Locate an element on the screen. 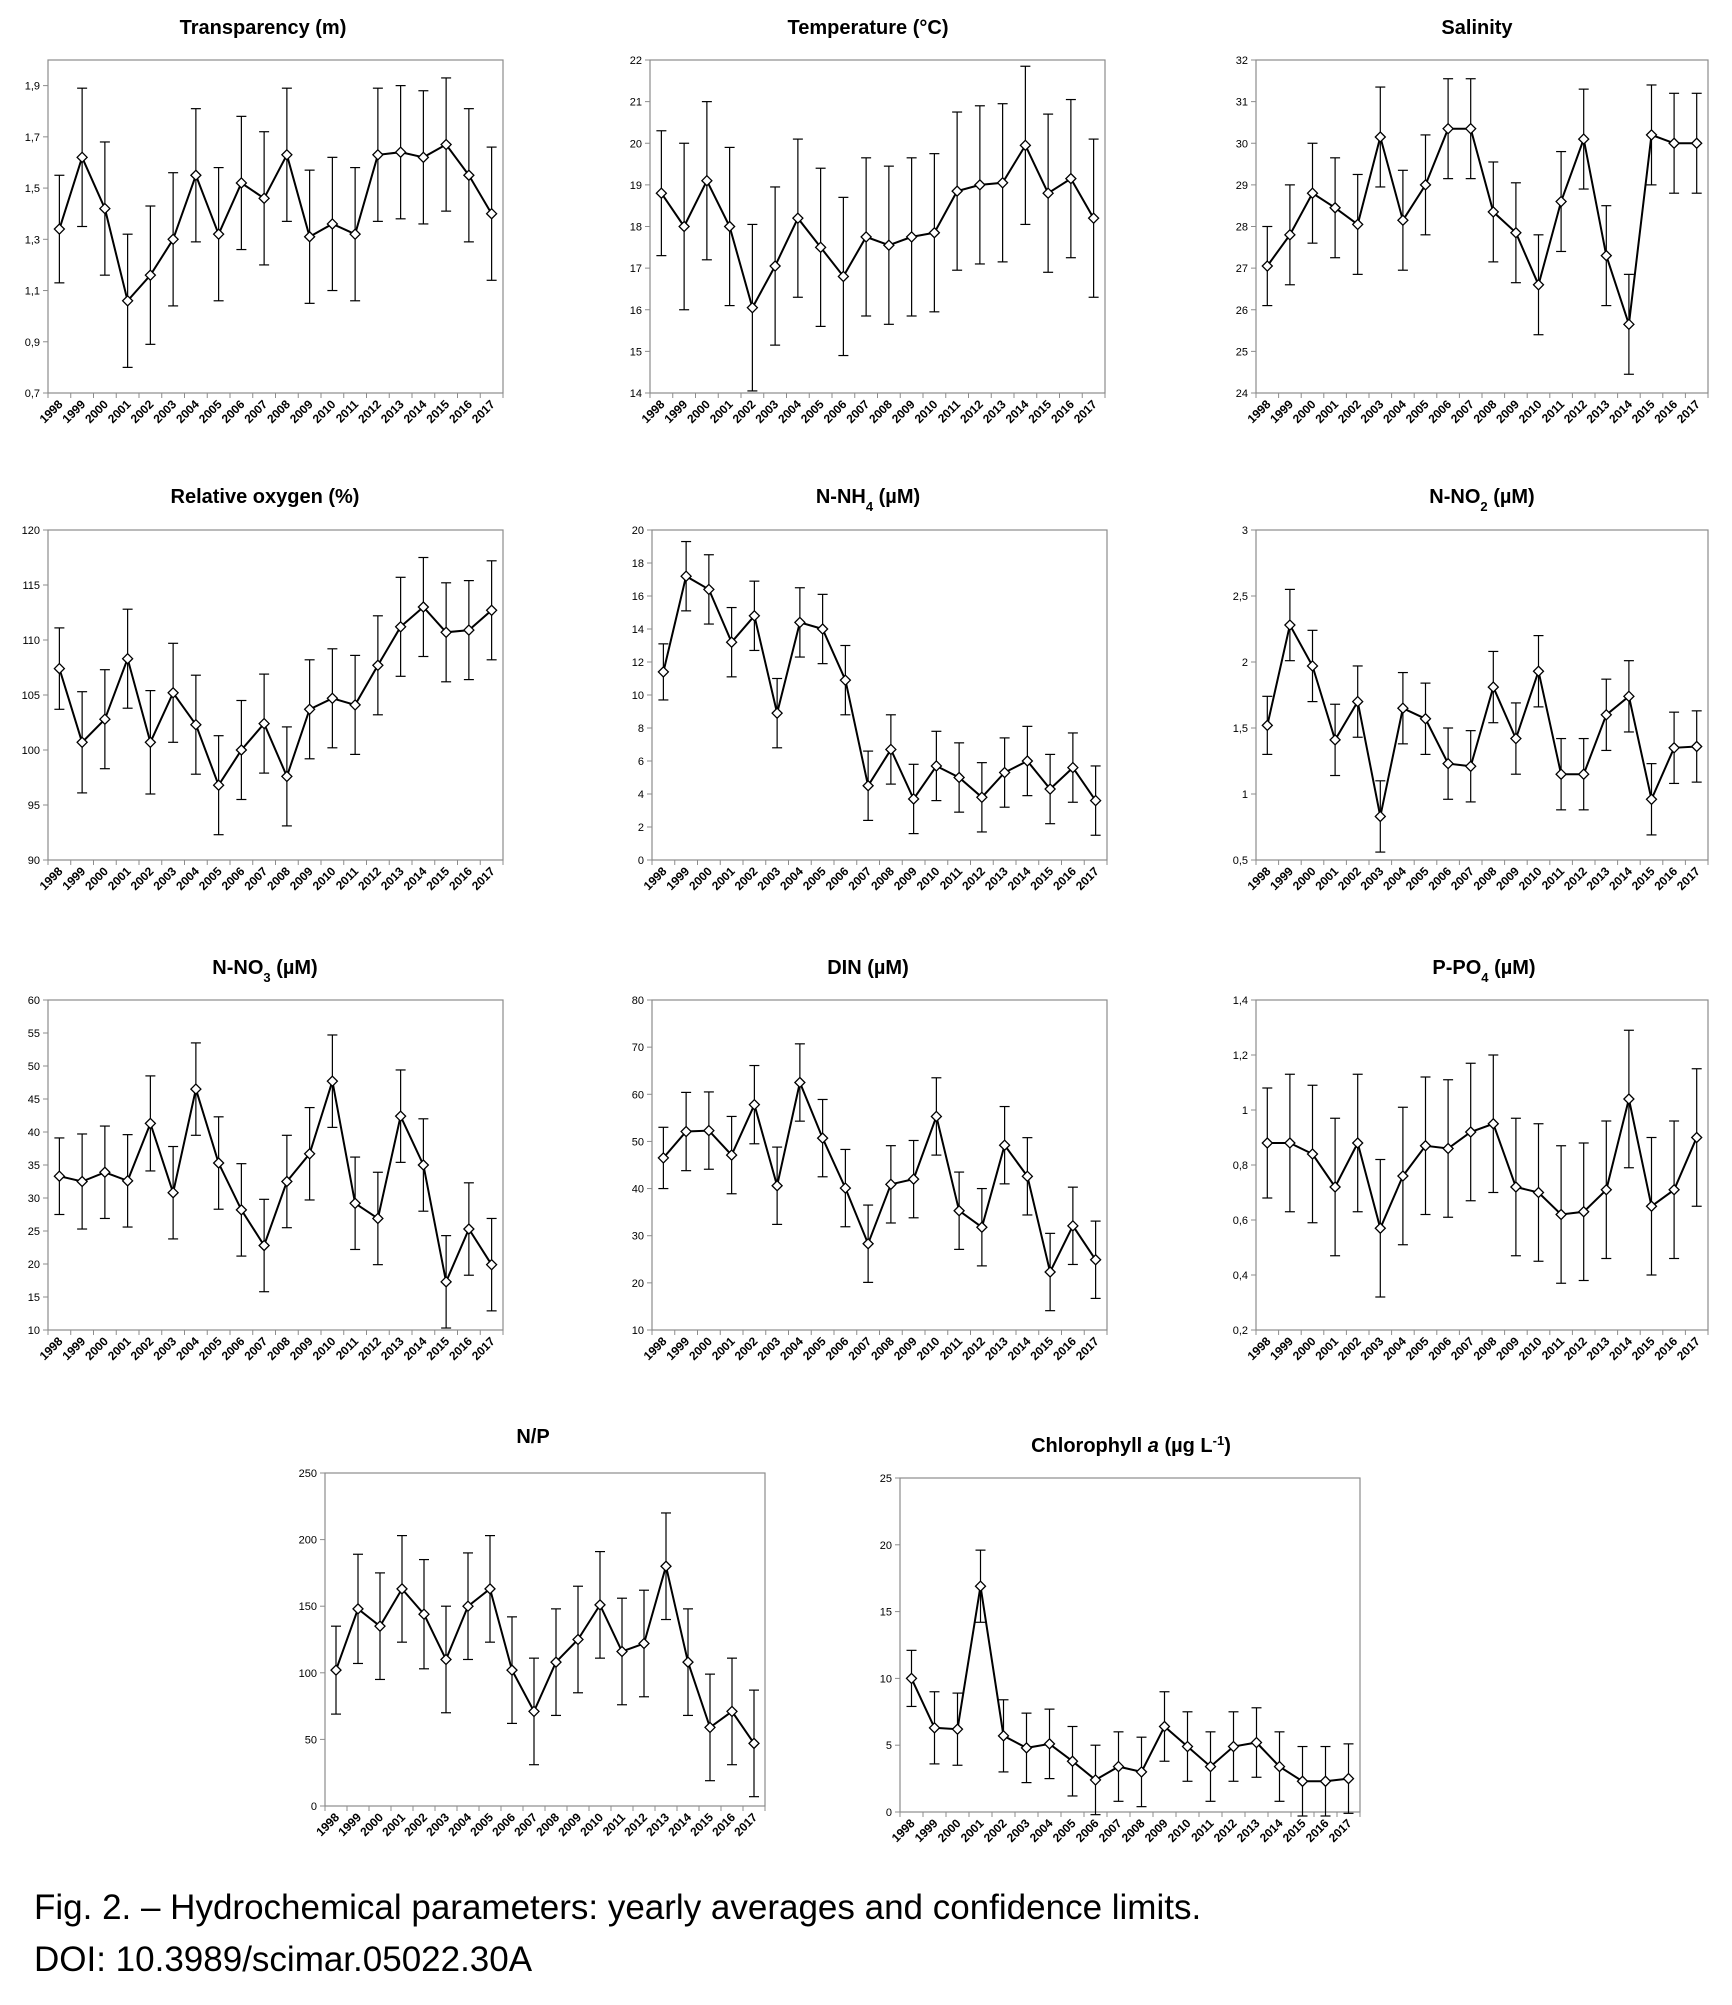 The height and width of the screenshot is (2005, 1732). y-tick-label: 35 is located at coordinates (34, 1166).